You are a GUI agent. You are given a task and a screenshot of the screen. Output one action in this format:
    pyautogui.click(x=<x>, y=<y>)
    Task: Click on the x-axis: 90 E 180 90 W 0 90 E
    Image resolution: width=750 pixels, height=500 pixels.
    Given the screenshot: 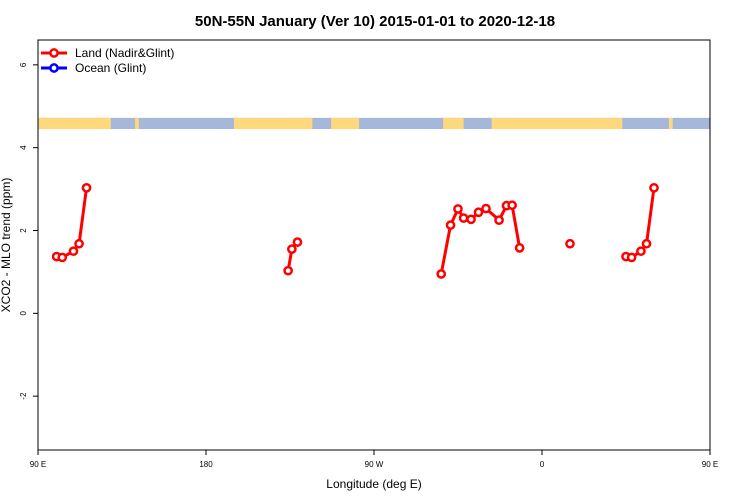 What is the action you would take?
    pyautogui.click(x=374, y=459)
    